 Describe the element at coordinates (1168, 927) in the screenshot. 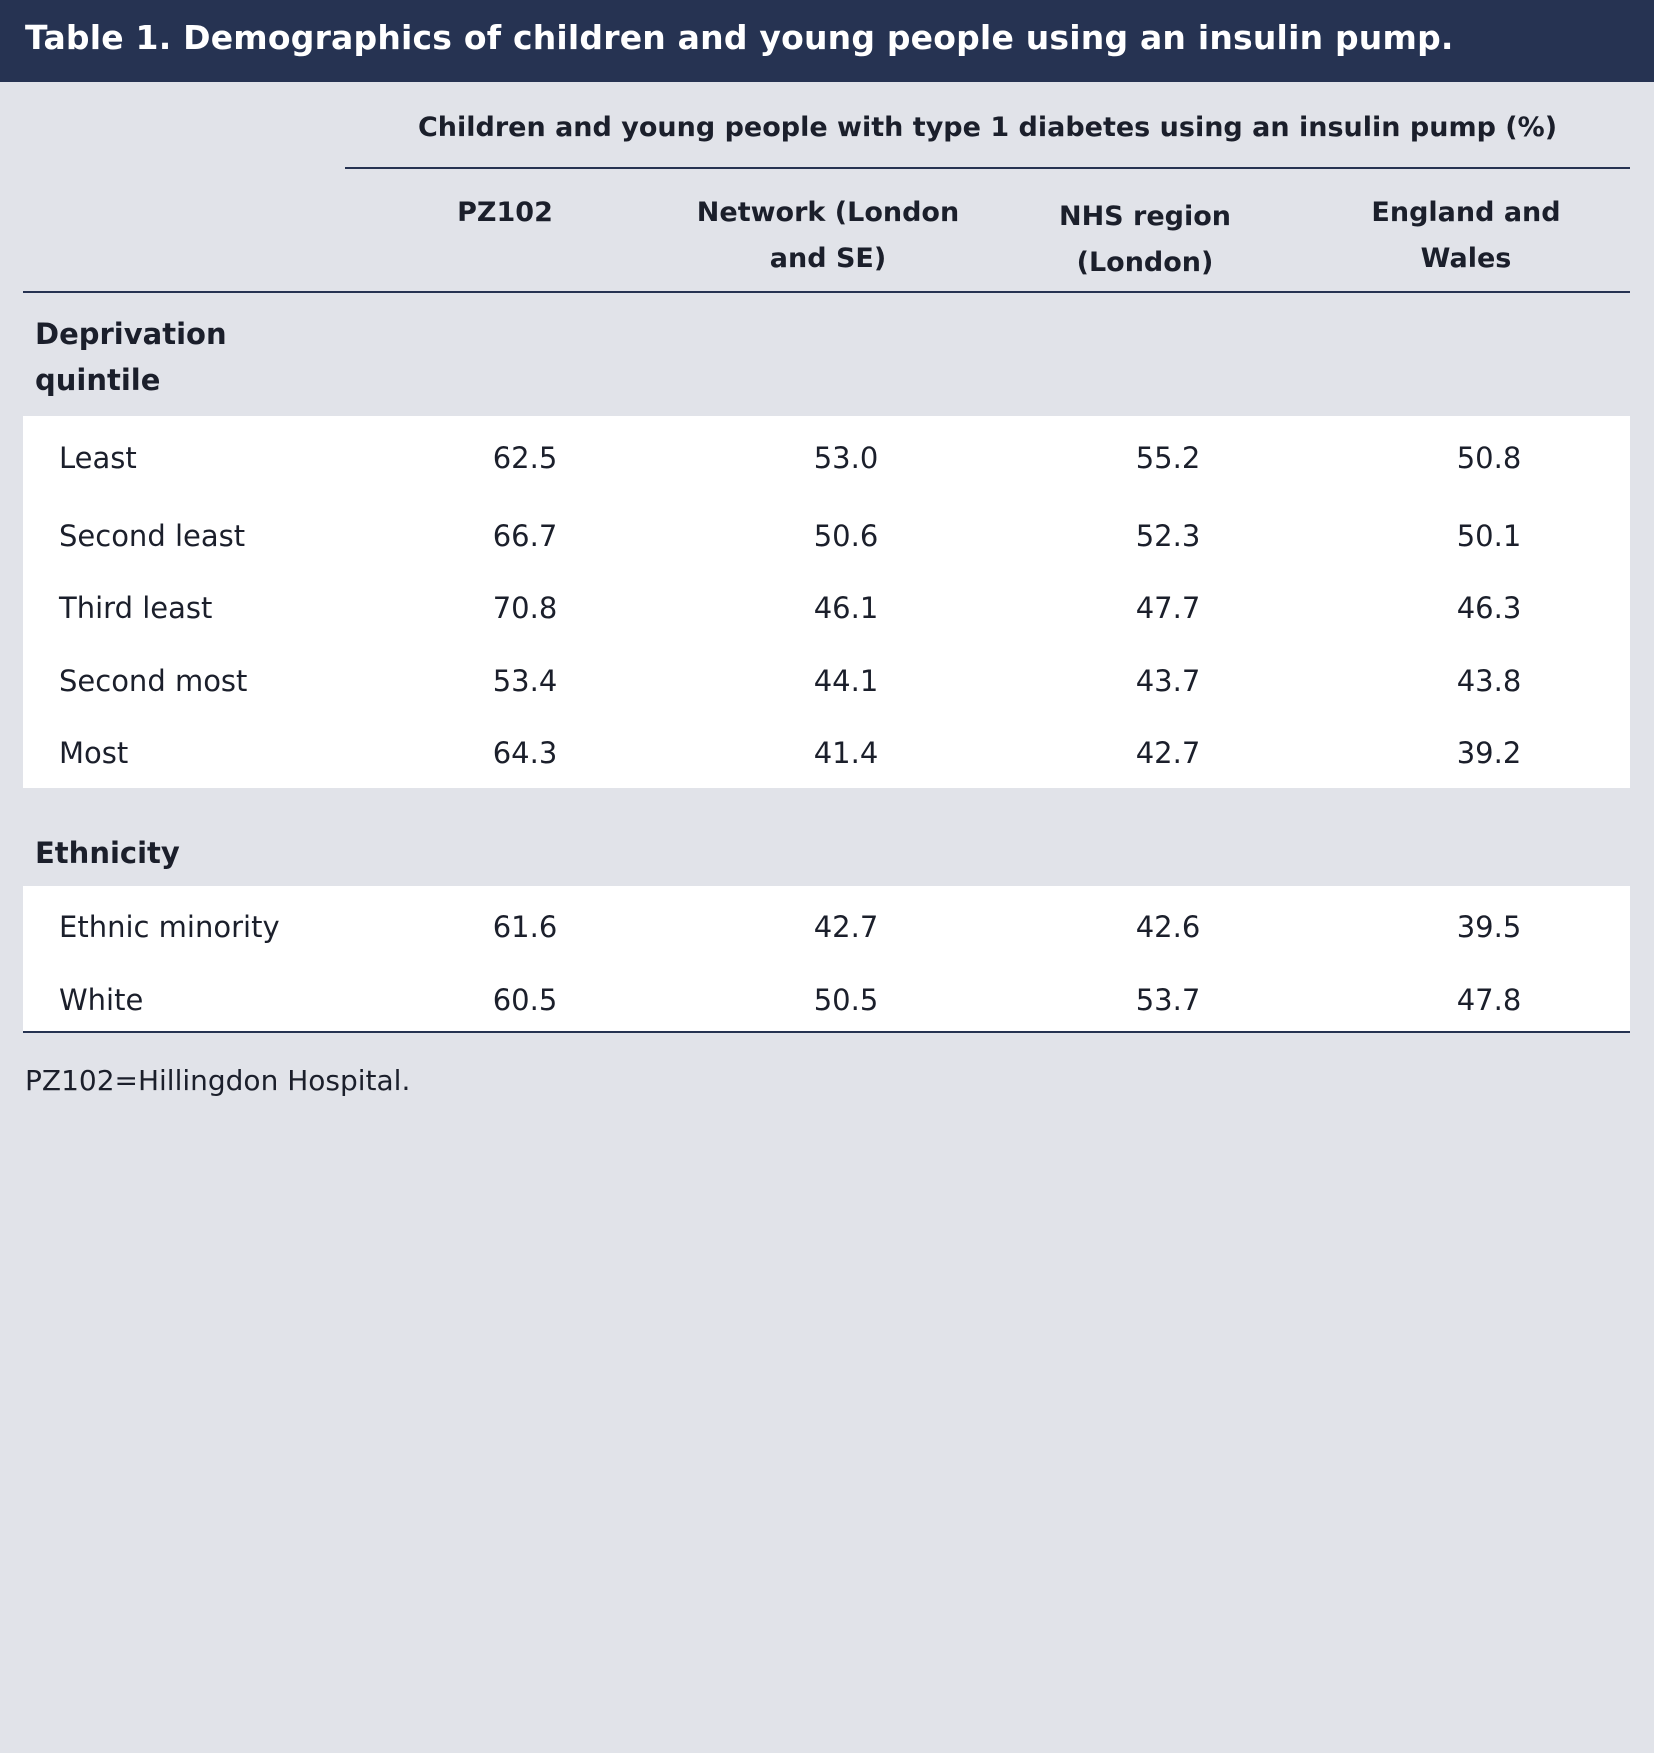

I see `cell-value: 42.6` at that location.